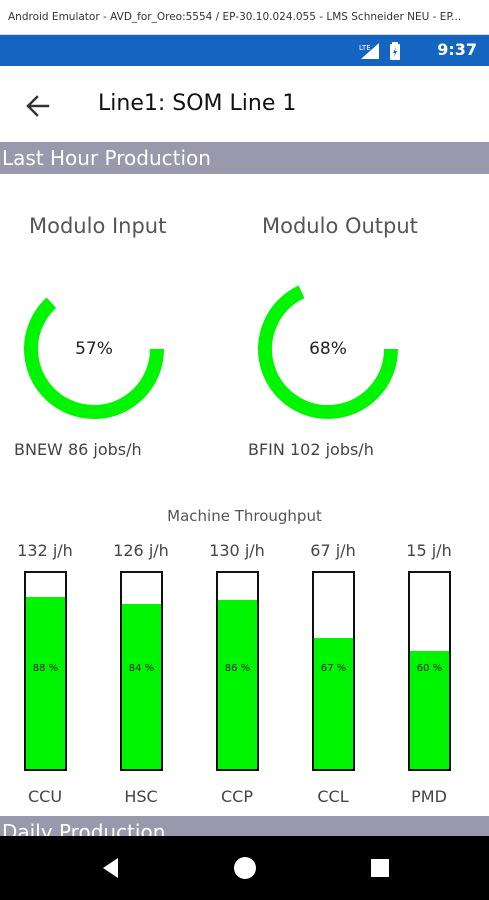 The image size is (489, 900). What do you see at coordinates (395, 53) in the screenshot?
I see `battery-icon` at bounding box center [395, 53].